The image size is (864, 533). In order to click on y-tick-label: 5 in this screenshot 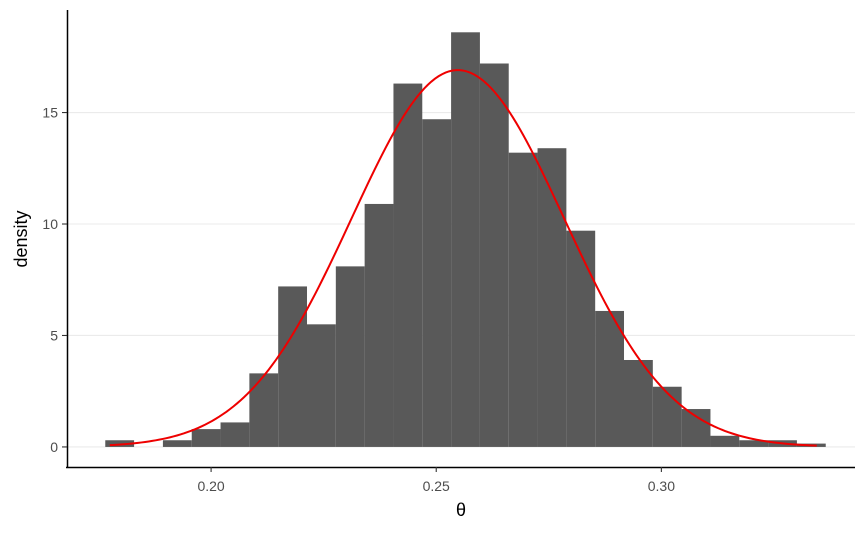, I will do `click(54, 335)`.